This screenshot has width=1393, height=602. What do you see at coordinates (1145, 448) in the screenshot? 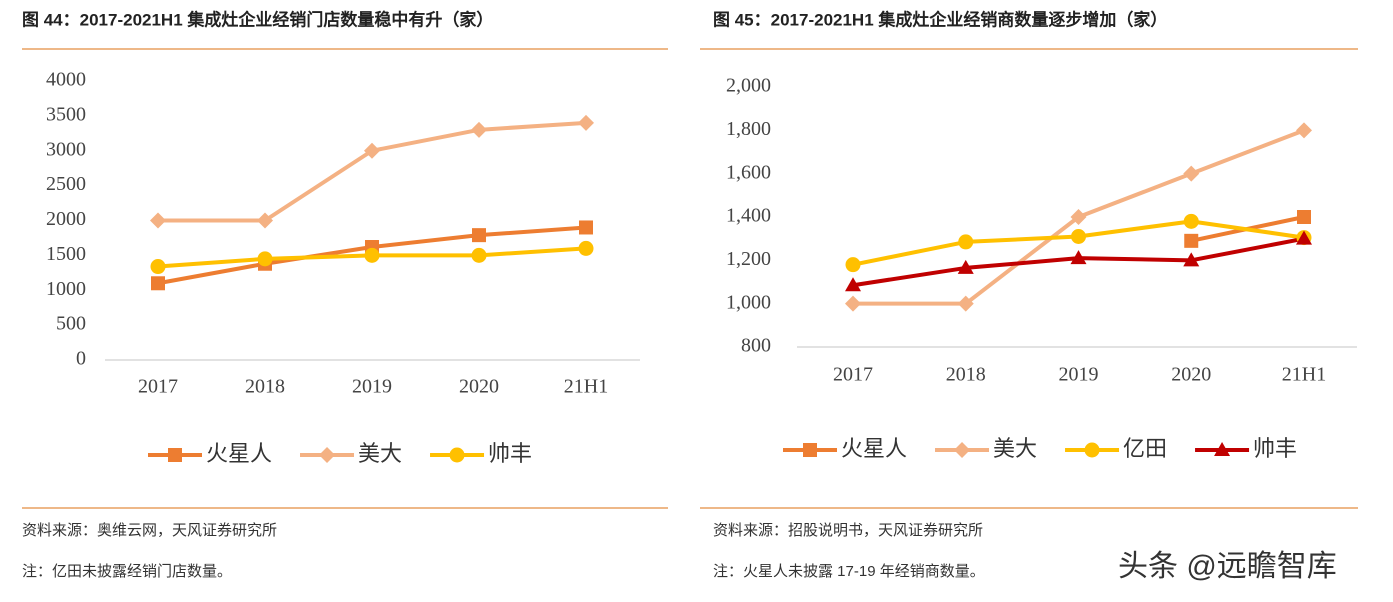
I see `legend-label: 亿田` at bounding box center [1145, 448].